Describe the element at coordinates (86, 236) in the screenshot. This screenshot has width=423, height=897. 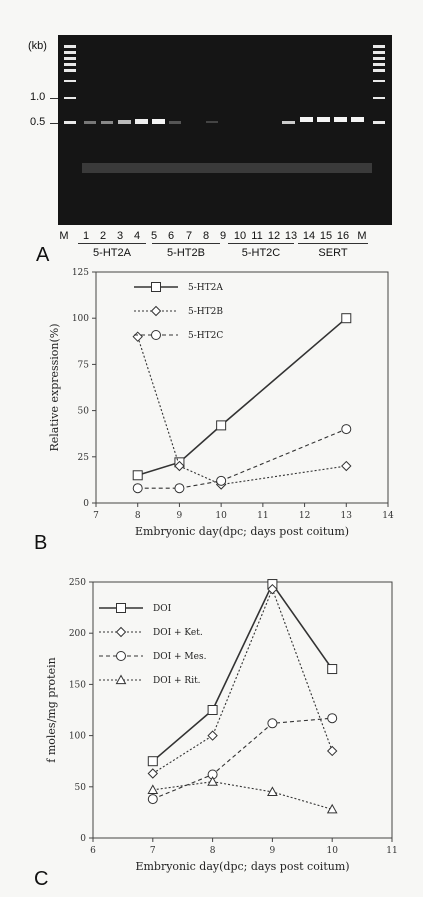
I see `lane-label: 1` at that location.